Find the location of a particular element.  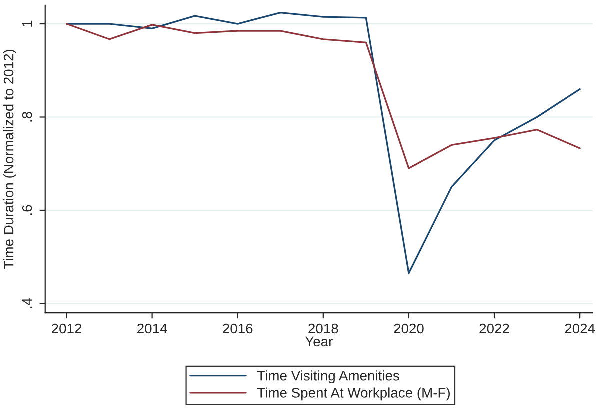

x-tick-label: 2018 is located at coordinates (323, 329).